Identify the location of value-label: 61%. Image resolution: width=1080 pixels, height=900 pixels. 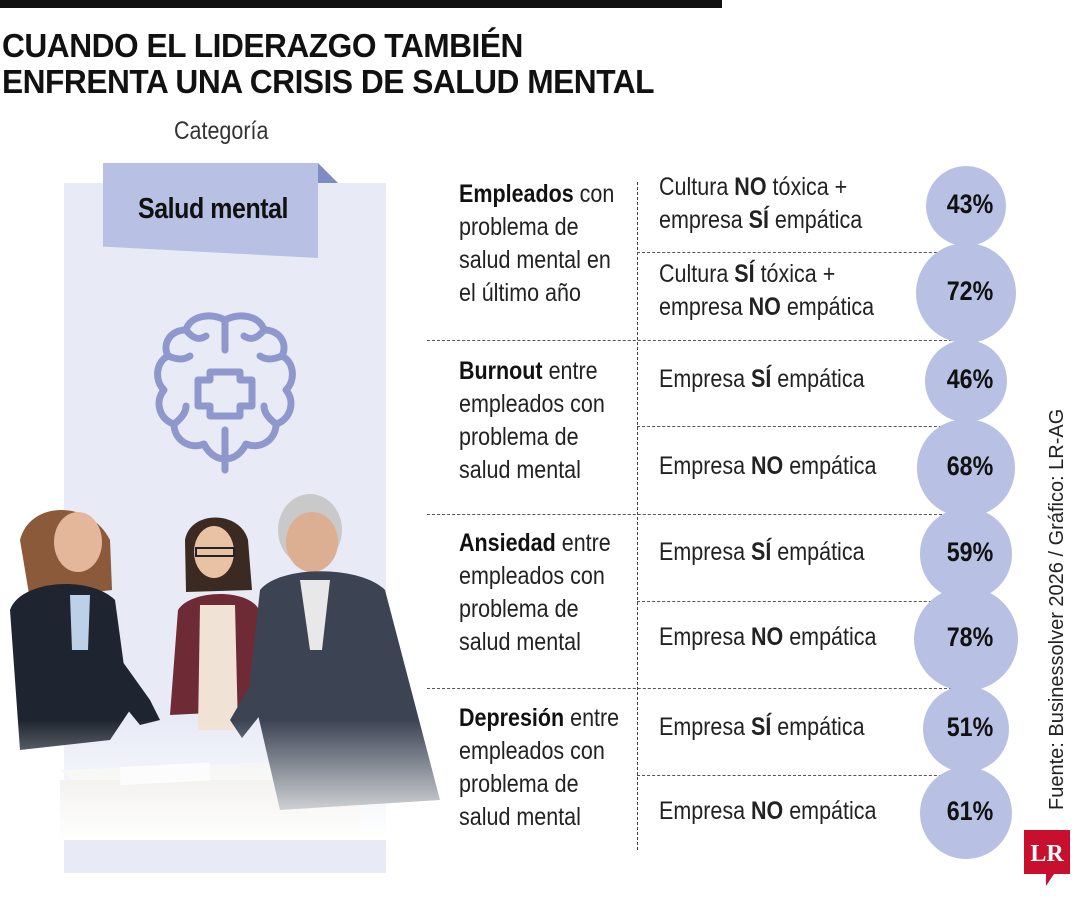
(970, 811).